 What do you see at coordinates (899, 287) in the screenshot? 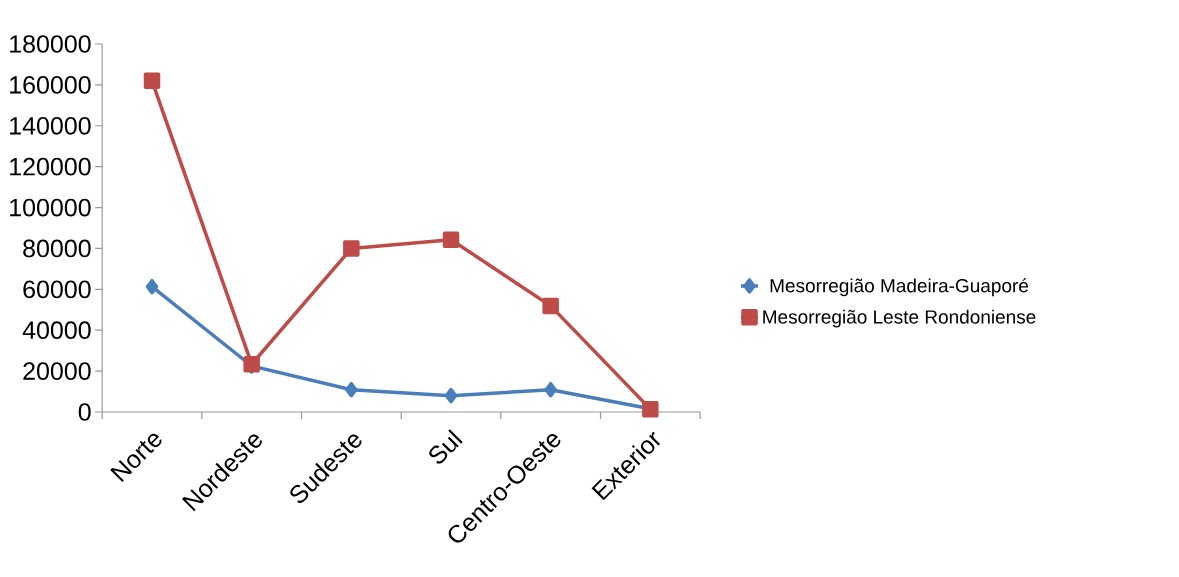
I see `legend-label: Mesorregião Madeira-Guaporé` at bounding box center [899, 287].